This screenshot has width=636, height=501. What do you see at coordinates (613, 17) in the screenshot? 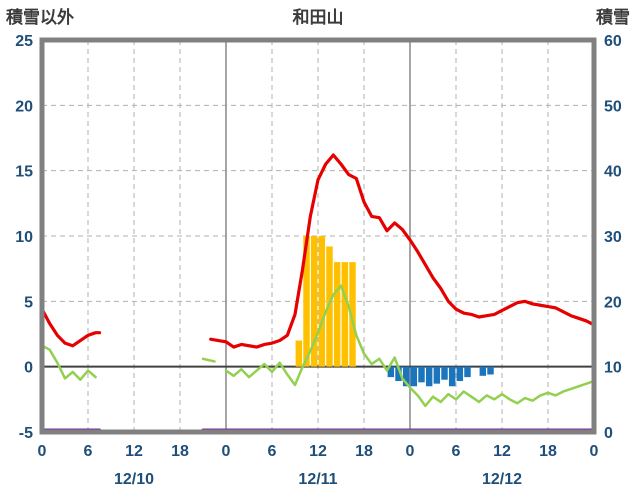
I see `right-axis-title: 積雪` at bounding box center [613, 17].